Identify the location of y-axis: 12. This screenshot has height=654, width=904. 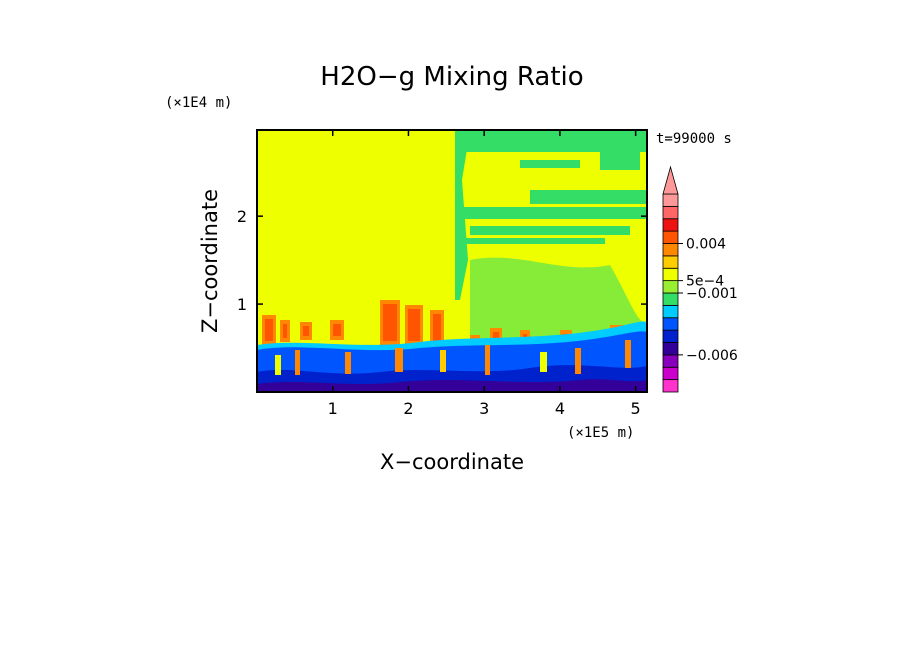
(442, 260).